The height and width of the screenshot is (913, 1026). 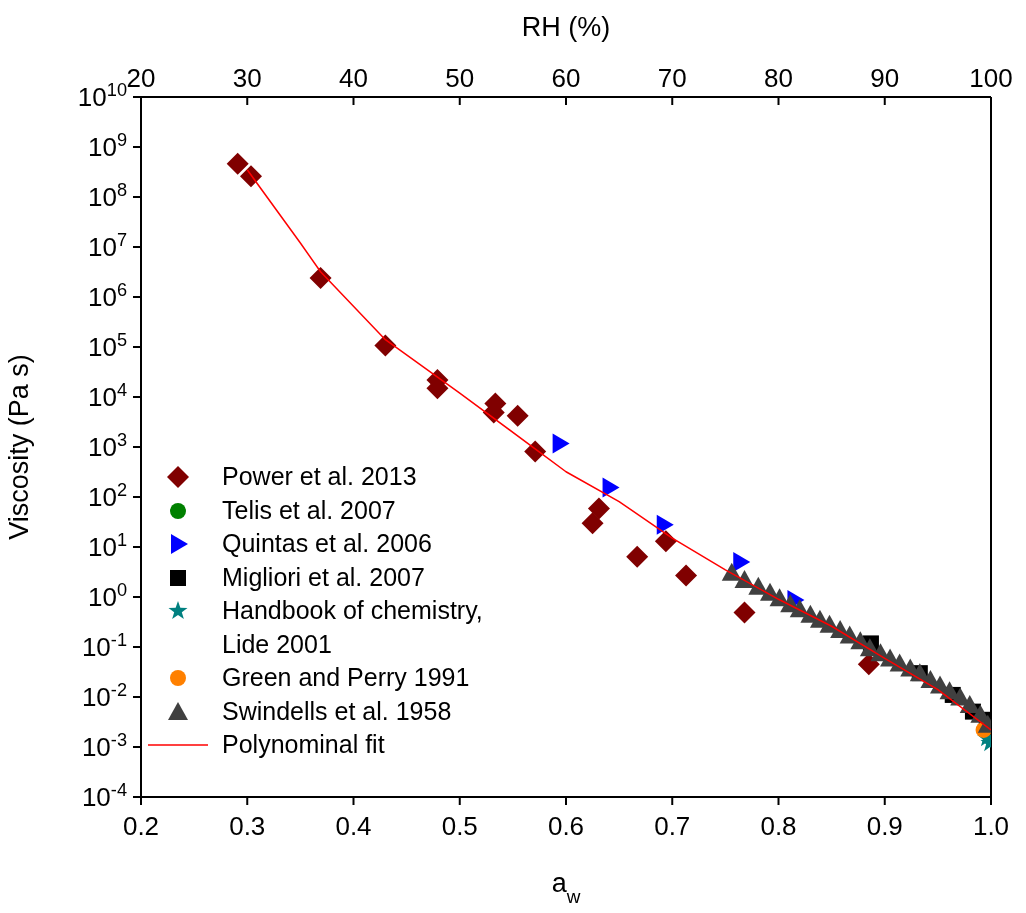 What do you see at coordinates (107, 346) in the screenshot?
I see `y-tick-label: 10$^{5}$` at bounding box center [107, 346].